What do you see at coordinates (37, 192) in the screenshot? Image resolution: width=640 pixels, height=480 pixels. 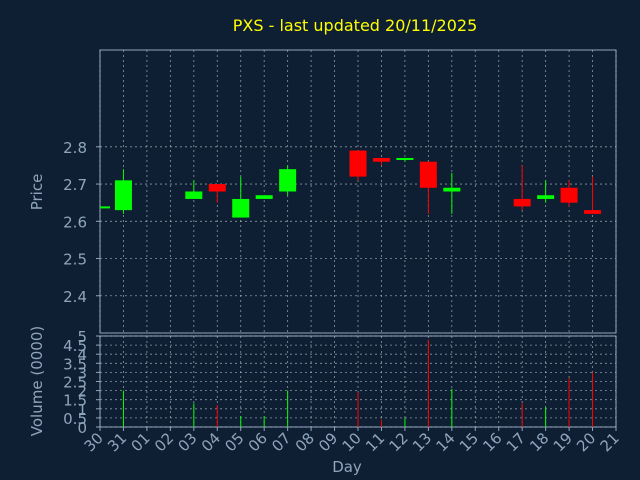 I see `price-axis-label: Price` at bounding box center [37, 192].